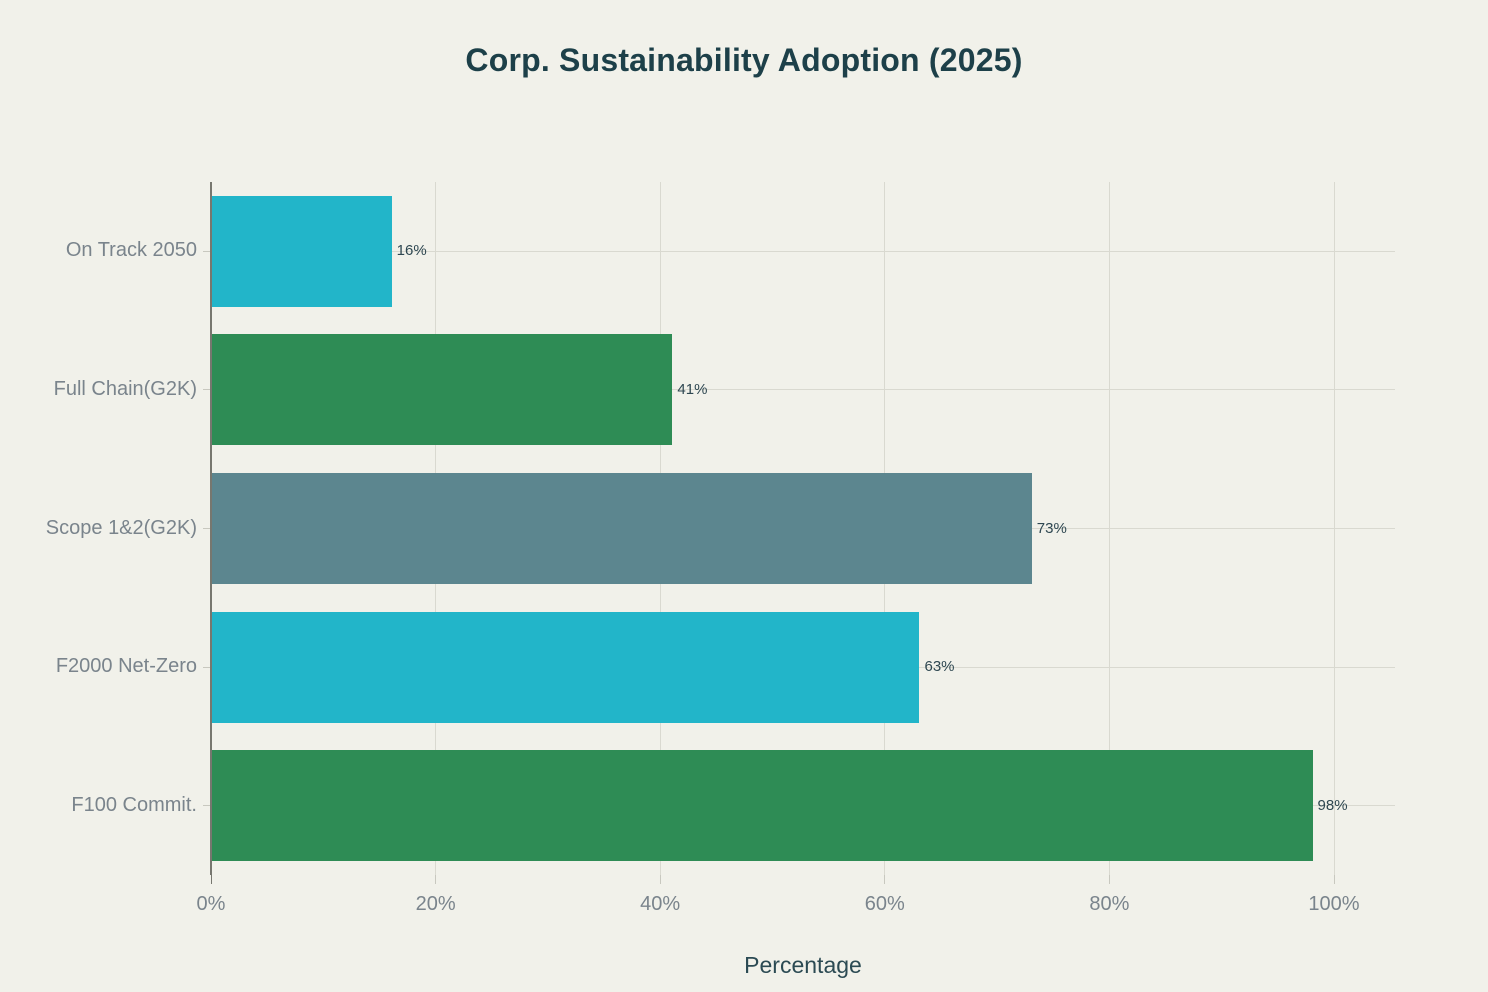 The width and height of the screenshot is (1488, 992). Describe the element at coordinates (884, 904) in the screenshot. I see `x-tick-label: 60%` at that location.